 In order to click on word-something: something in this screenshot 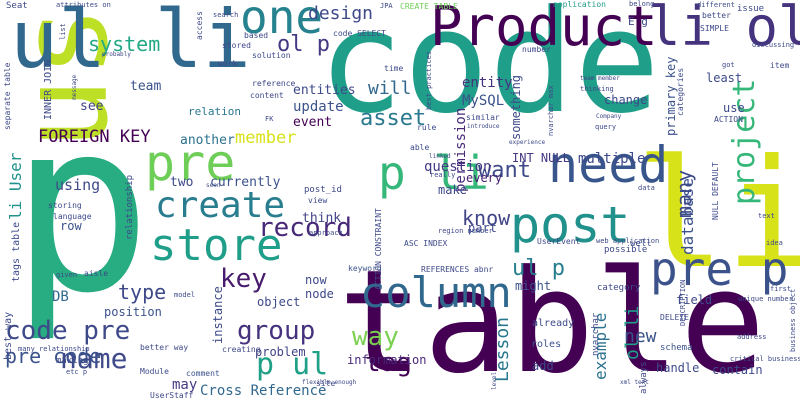, I will do `click(516, 107)`.